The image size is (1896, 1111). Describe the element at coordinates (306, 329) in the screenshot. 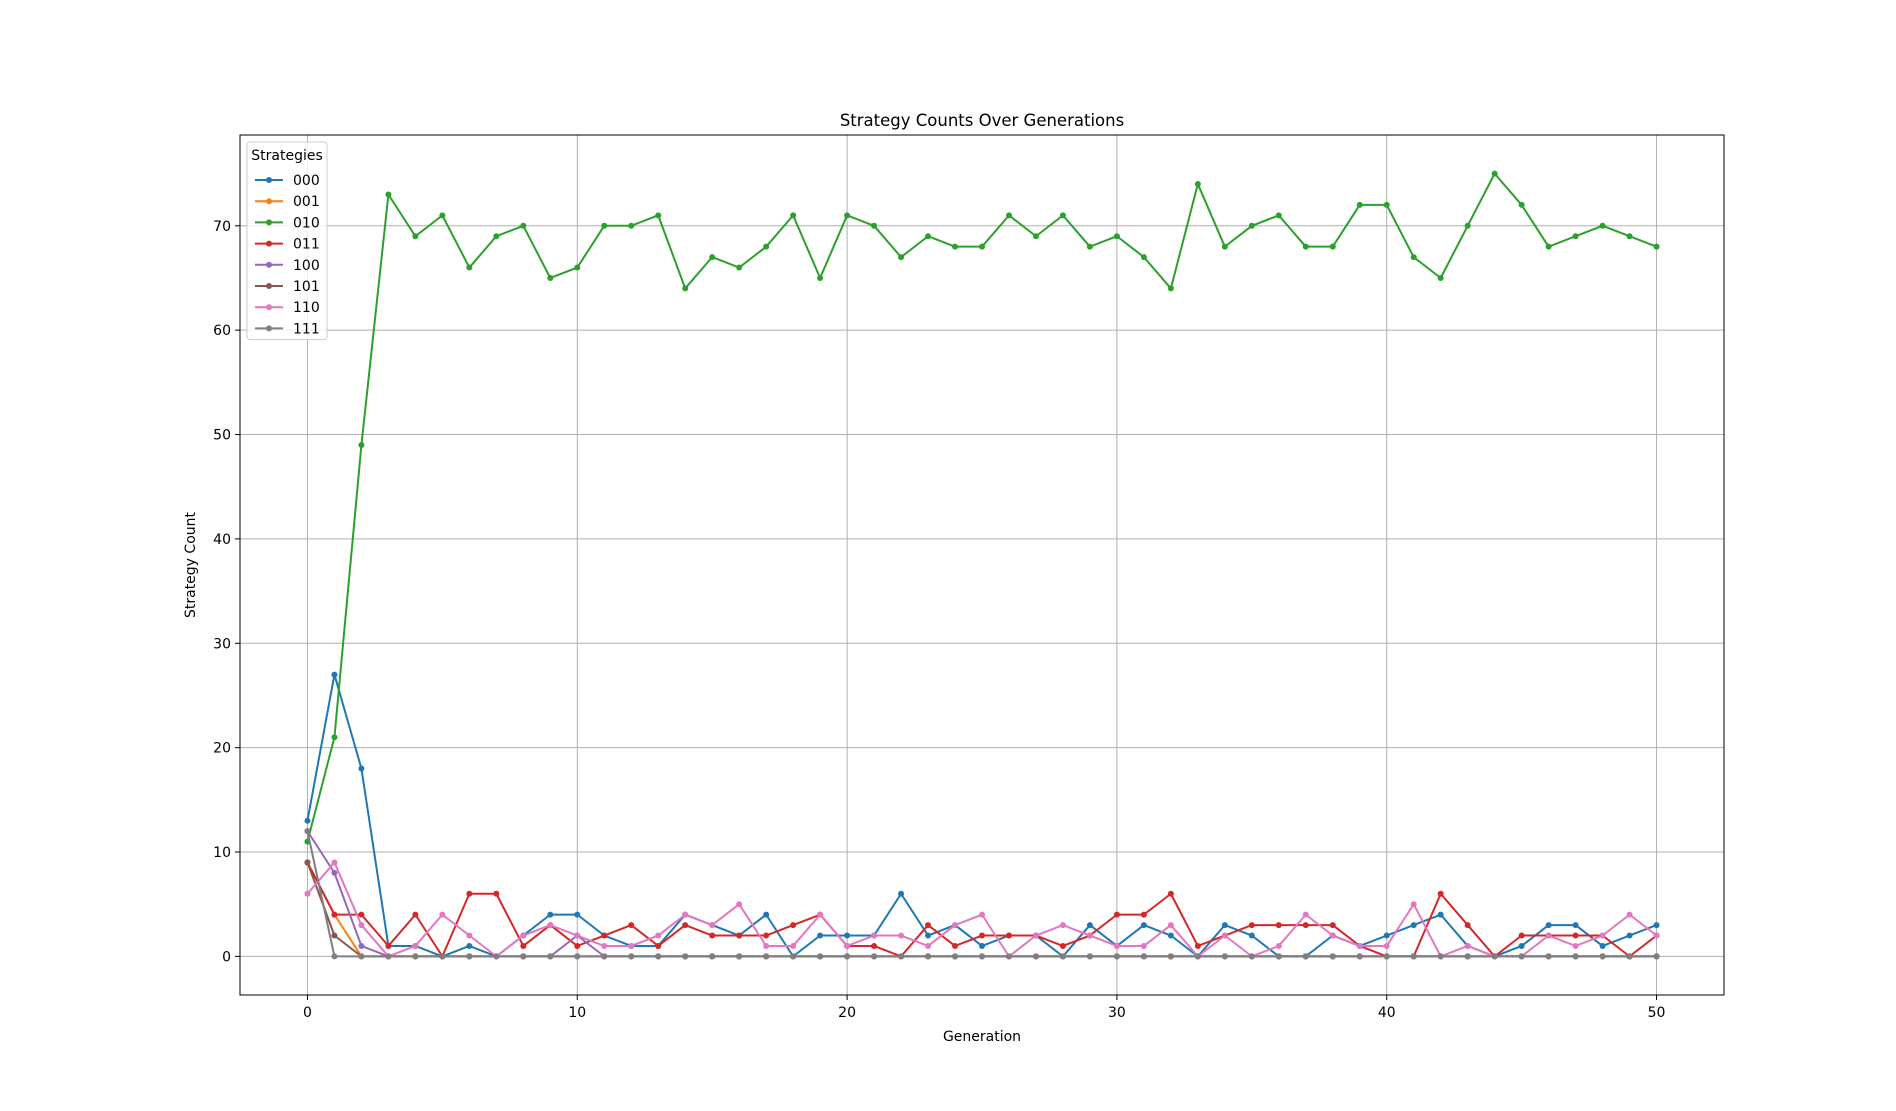

I see `legend-label: 111` at that location.